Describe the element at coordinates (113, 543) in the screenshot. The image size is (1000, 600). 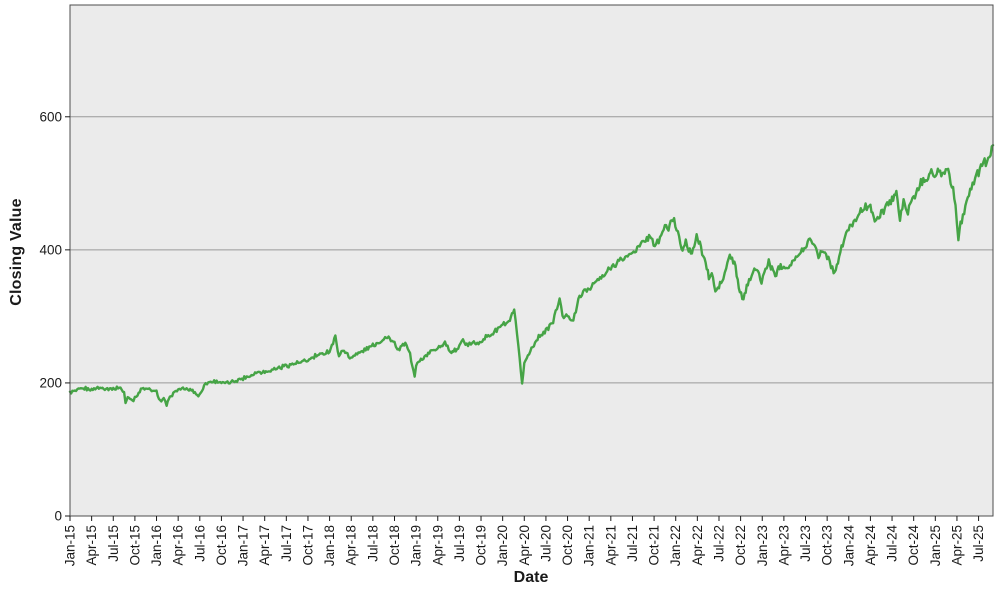
I see `x-tick-label: Jul-15` at that location.